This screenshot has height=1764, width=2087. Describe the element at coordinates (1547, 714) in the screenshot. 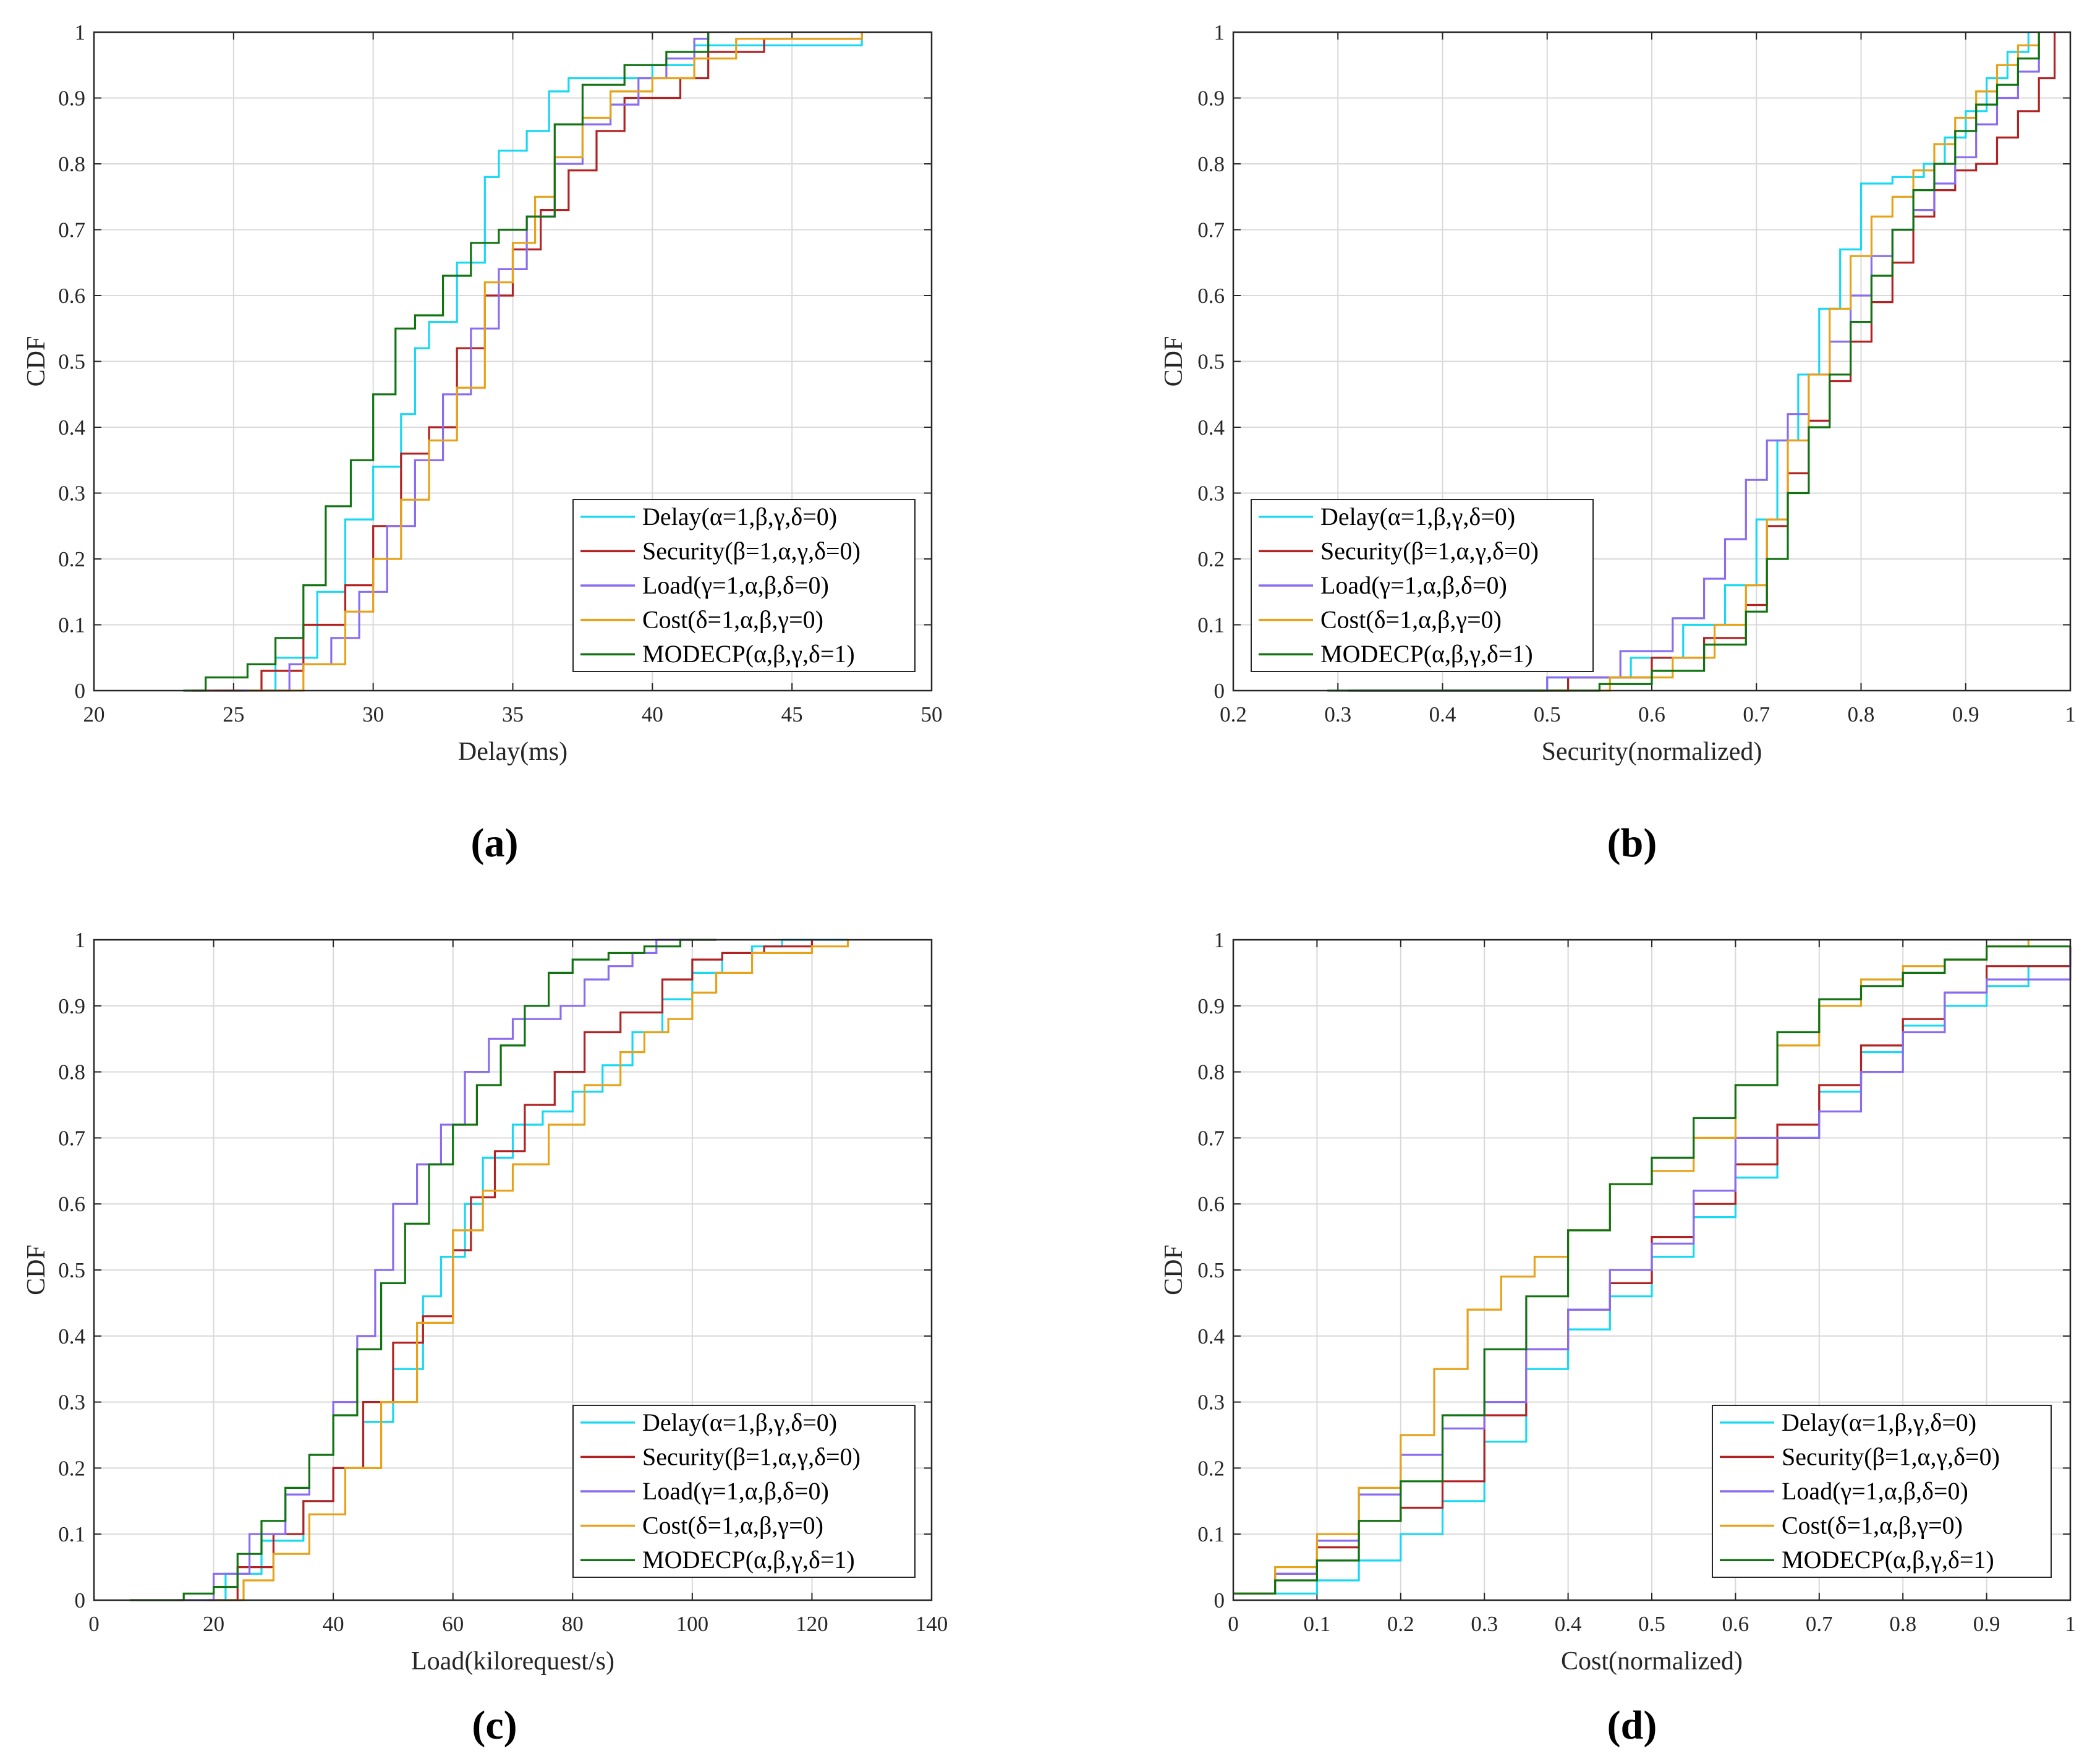

I see `x-tick-label: 0.5` at that location.